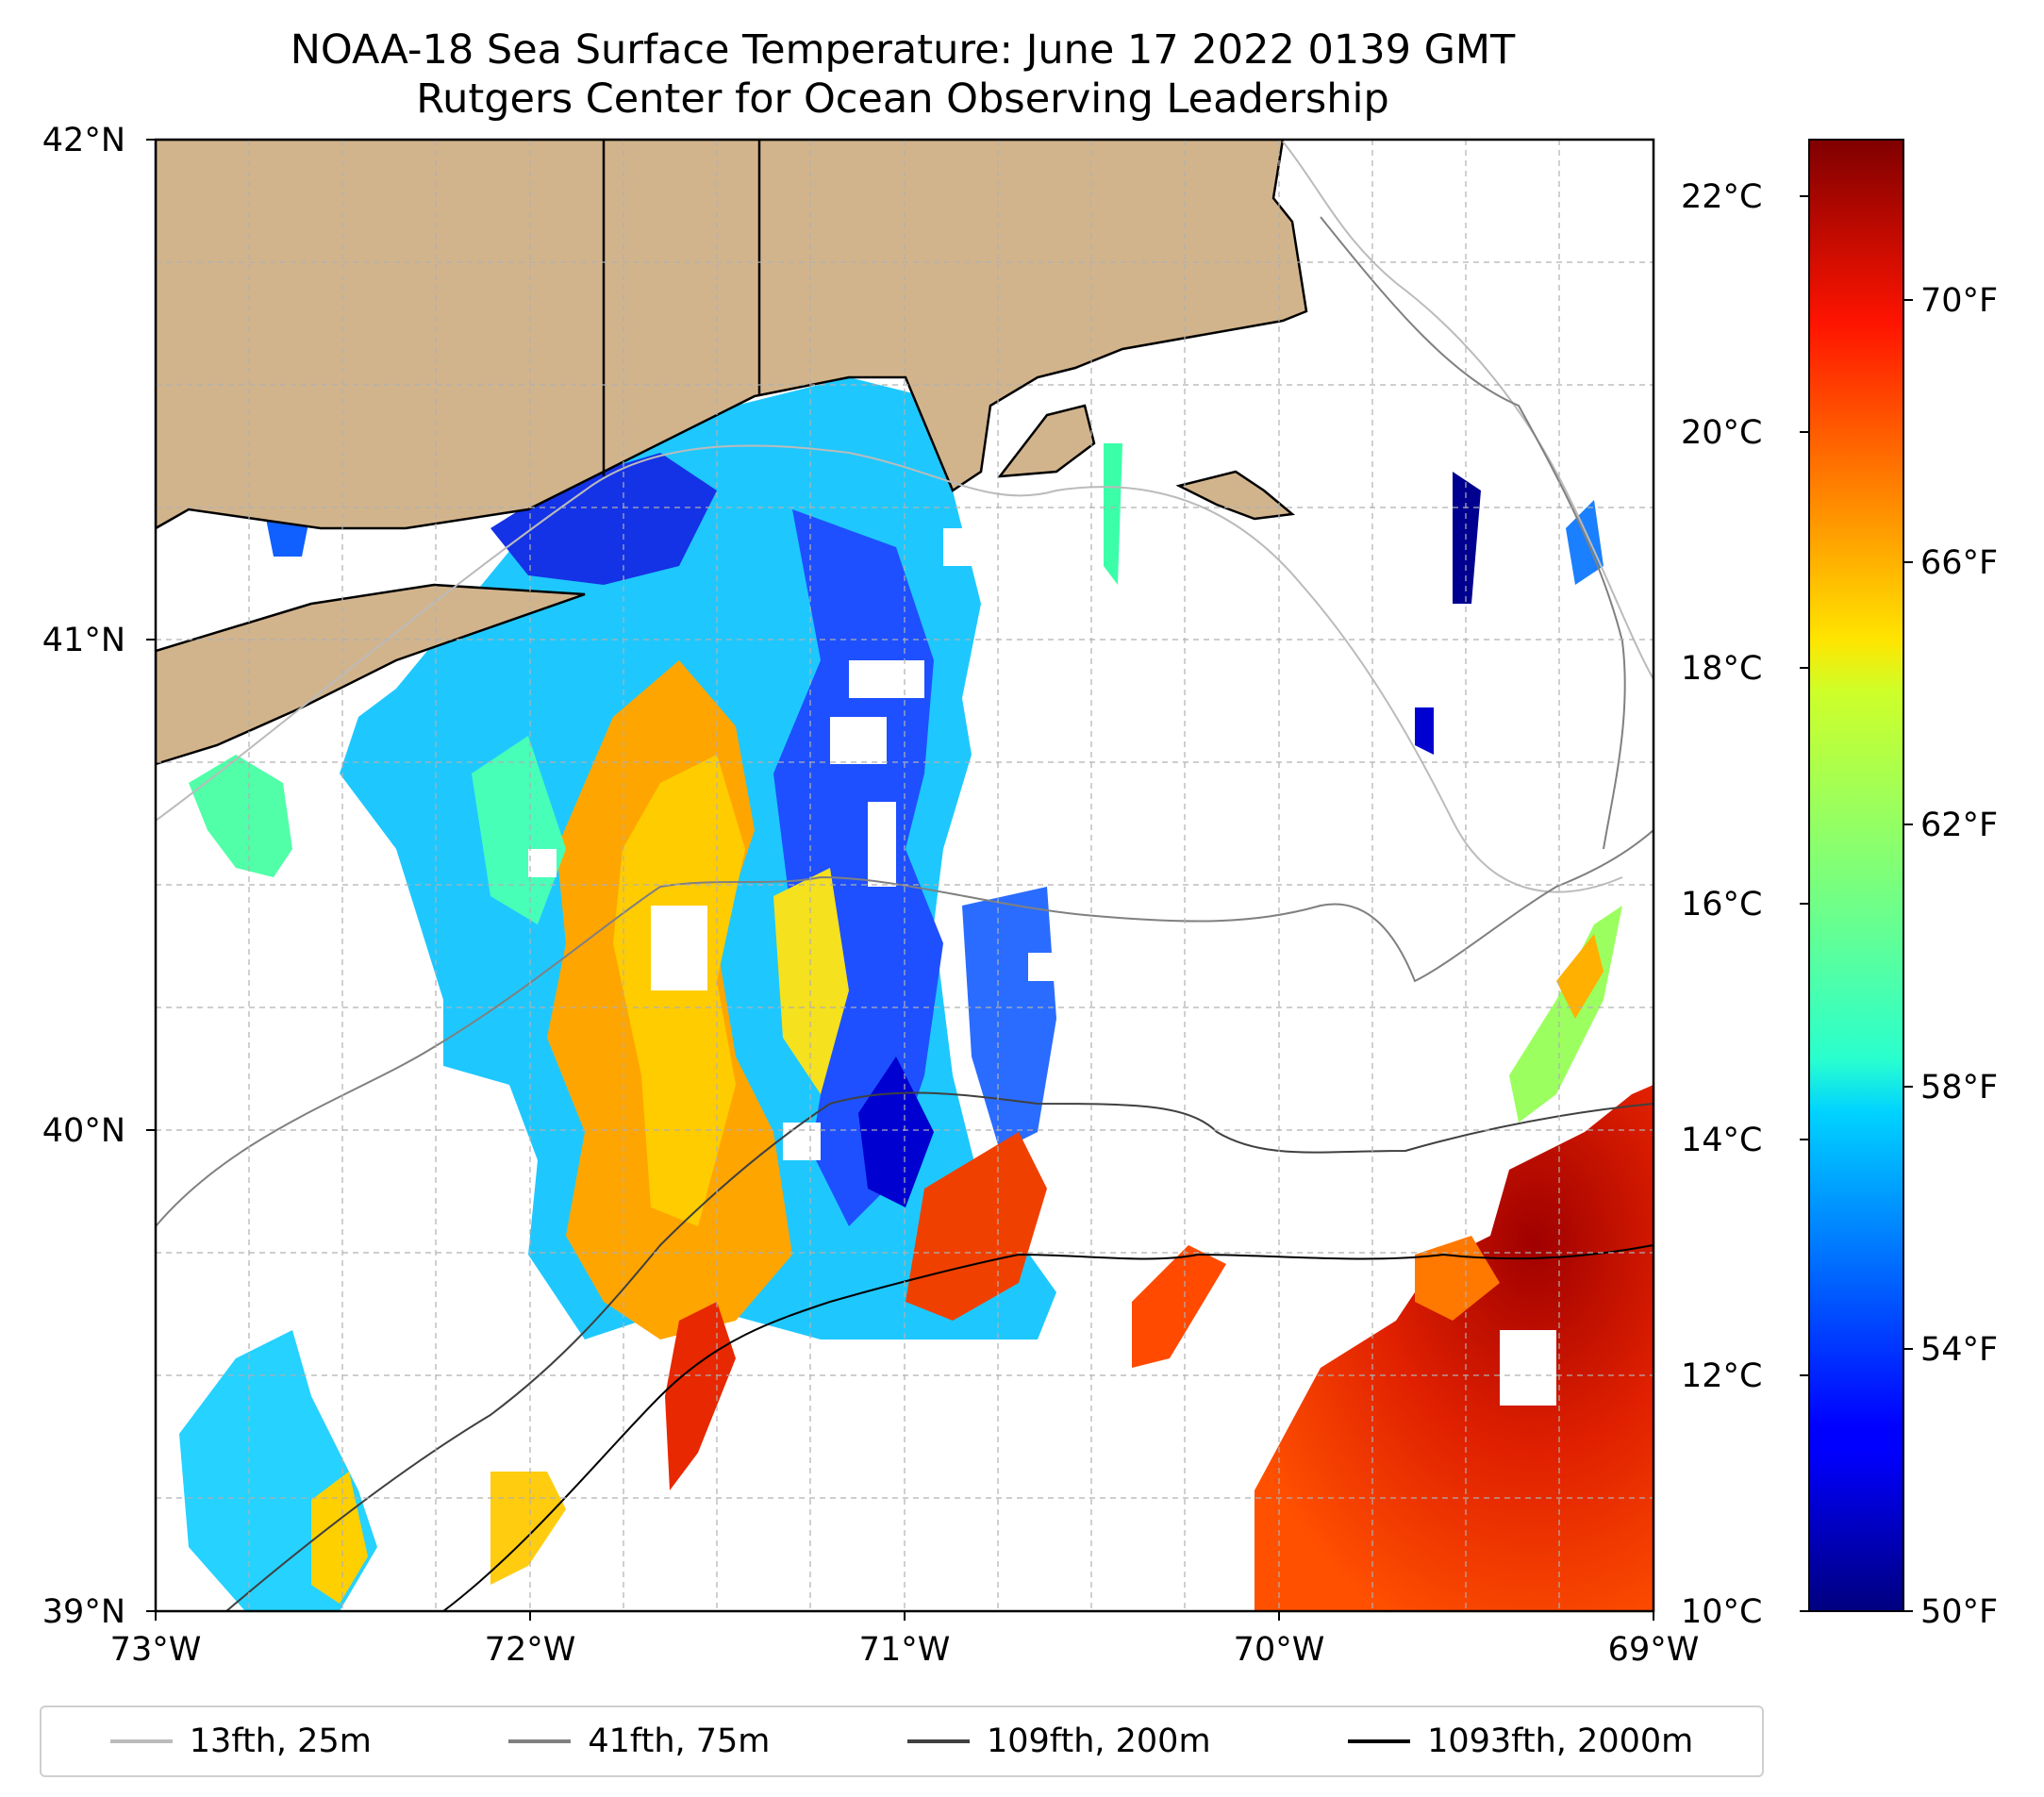 The width and height of the screenshot is (2044, 1797). I want to click on lat-tick-label: 39°N, so click(84, 1612).